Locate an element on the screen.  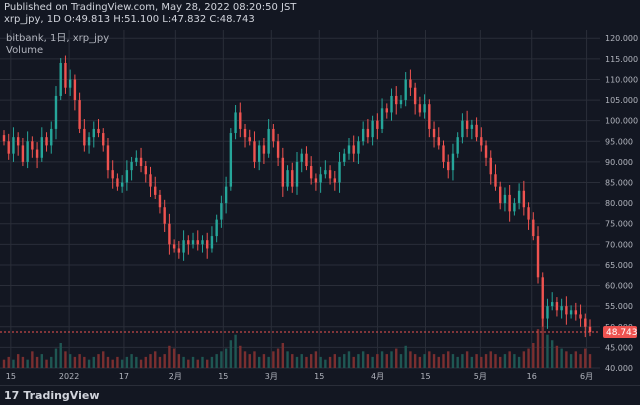
price-tick-label: 55.000 is located at coordinates (619, 306).